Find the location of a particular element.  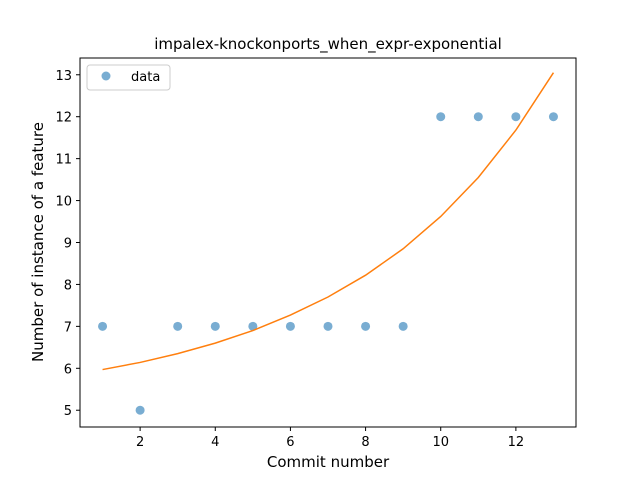

x-tick-label: 8 is located at coordinates (365, 442).